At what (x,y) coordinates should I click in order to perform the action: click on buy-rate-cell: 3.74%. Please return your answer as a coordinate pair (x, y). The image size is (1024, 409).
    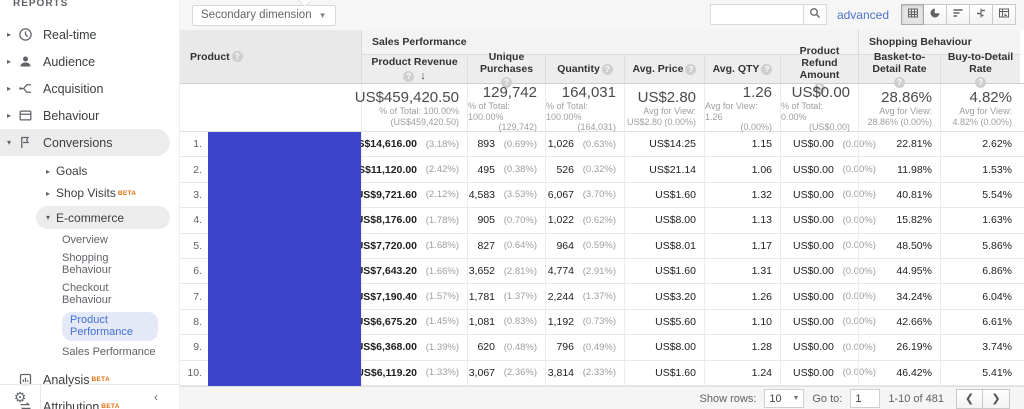
    Looking at the image, I should click on (980, 347).